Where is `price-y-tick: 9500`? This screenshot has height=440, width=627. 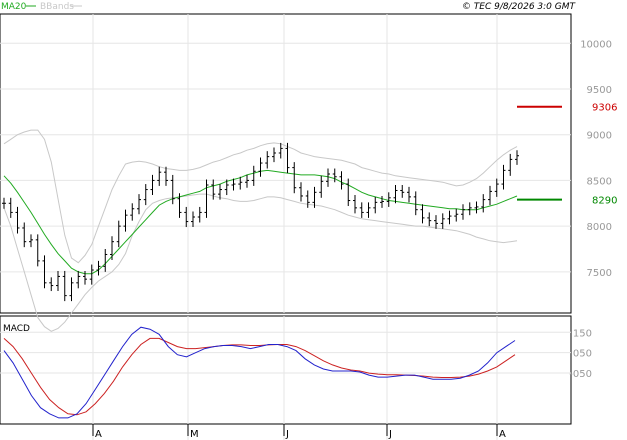
price-y-tick: 9500 is located at coordinates (599, 90).